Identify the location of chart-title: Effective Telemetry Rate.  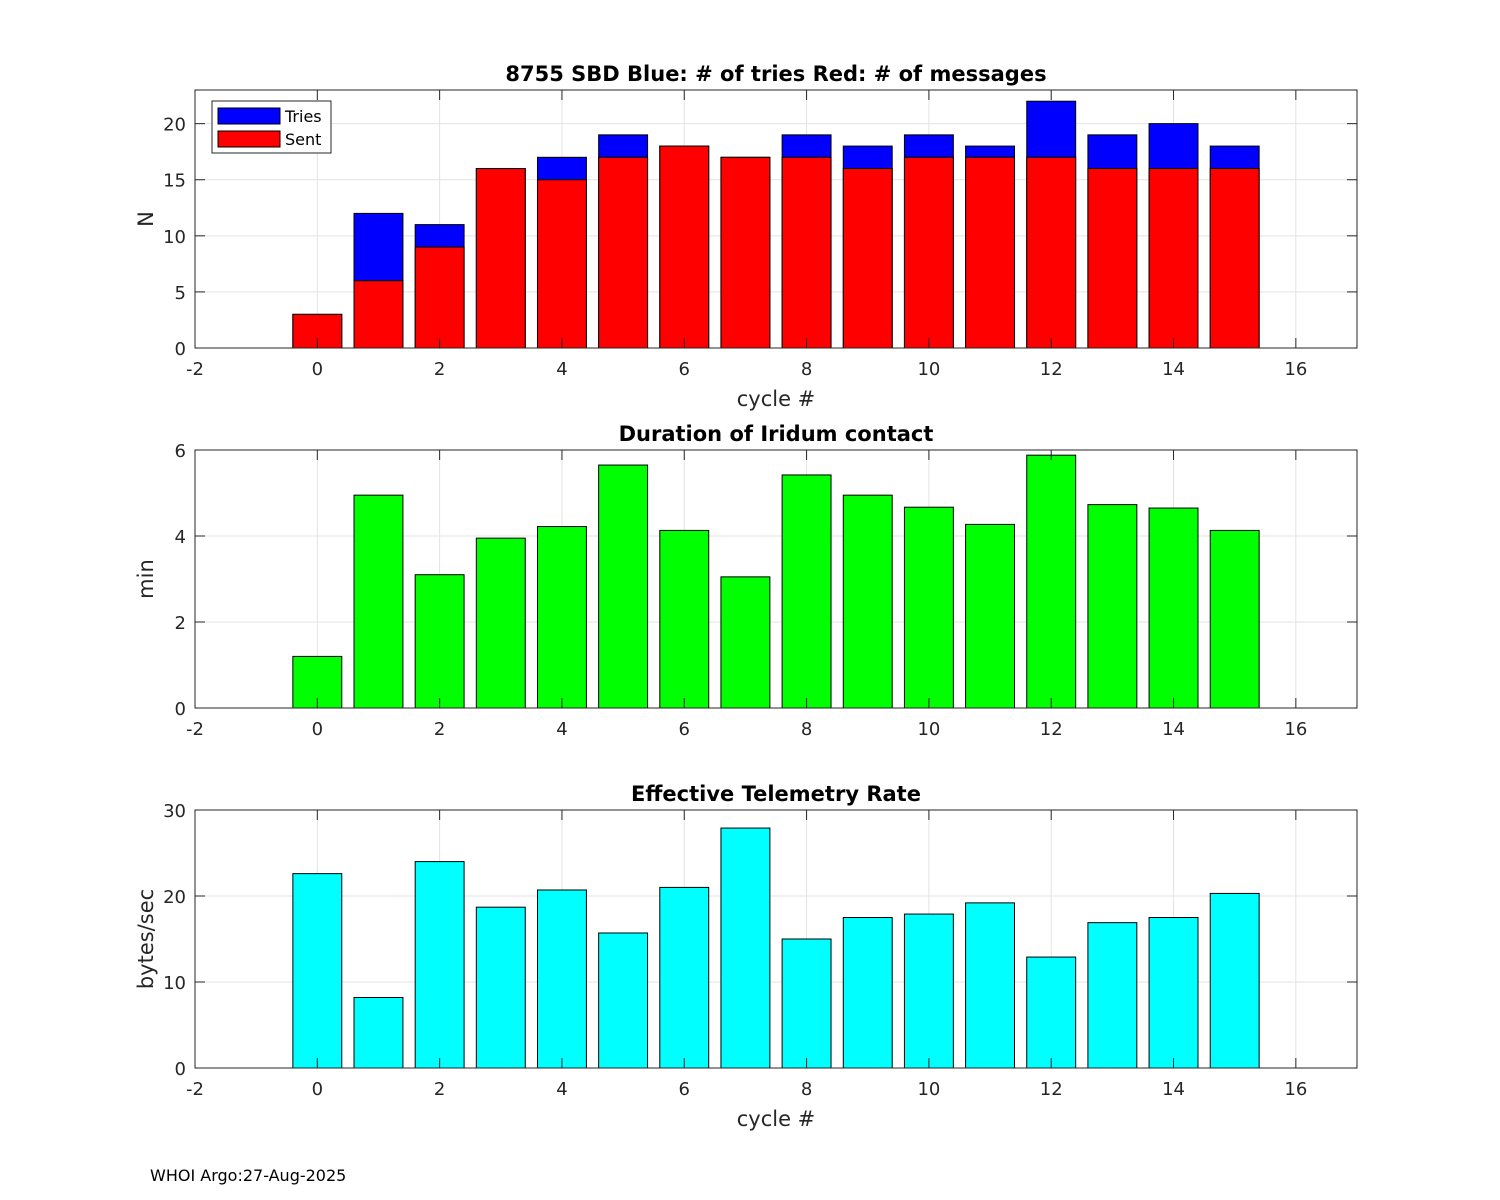
(776, 794).